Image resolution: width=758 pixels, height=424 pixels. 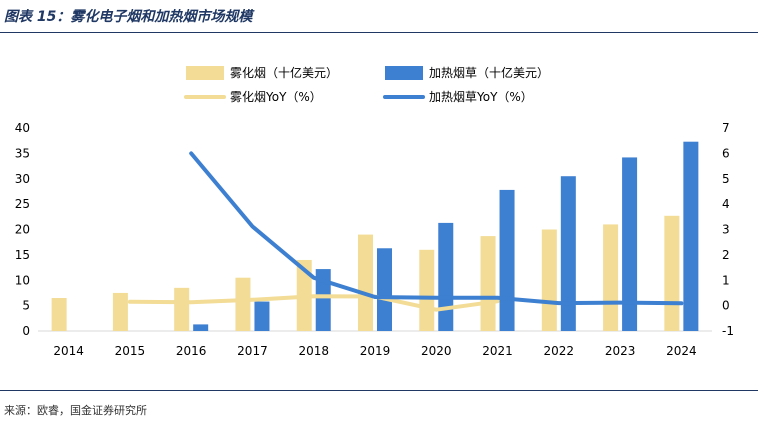 What do you see at coordinates (549, 280) in the screenshot?
I see `bar-ecig-2022` at bounding box center [549, 280].